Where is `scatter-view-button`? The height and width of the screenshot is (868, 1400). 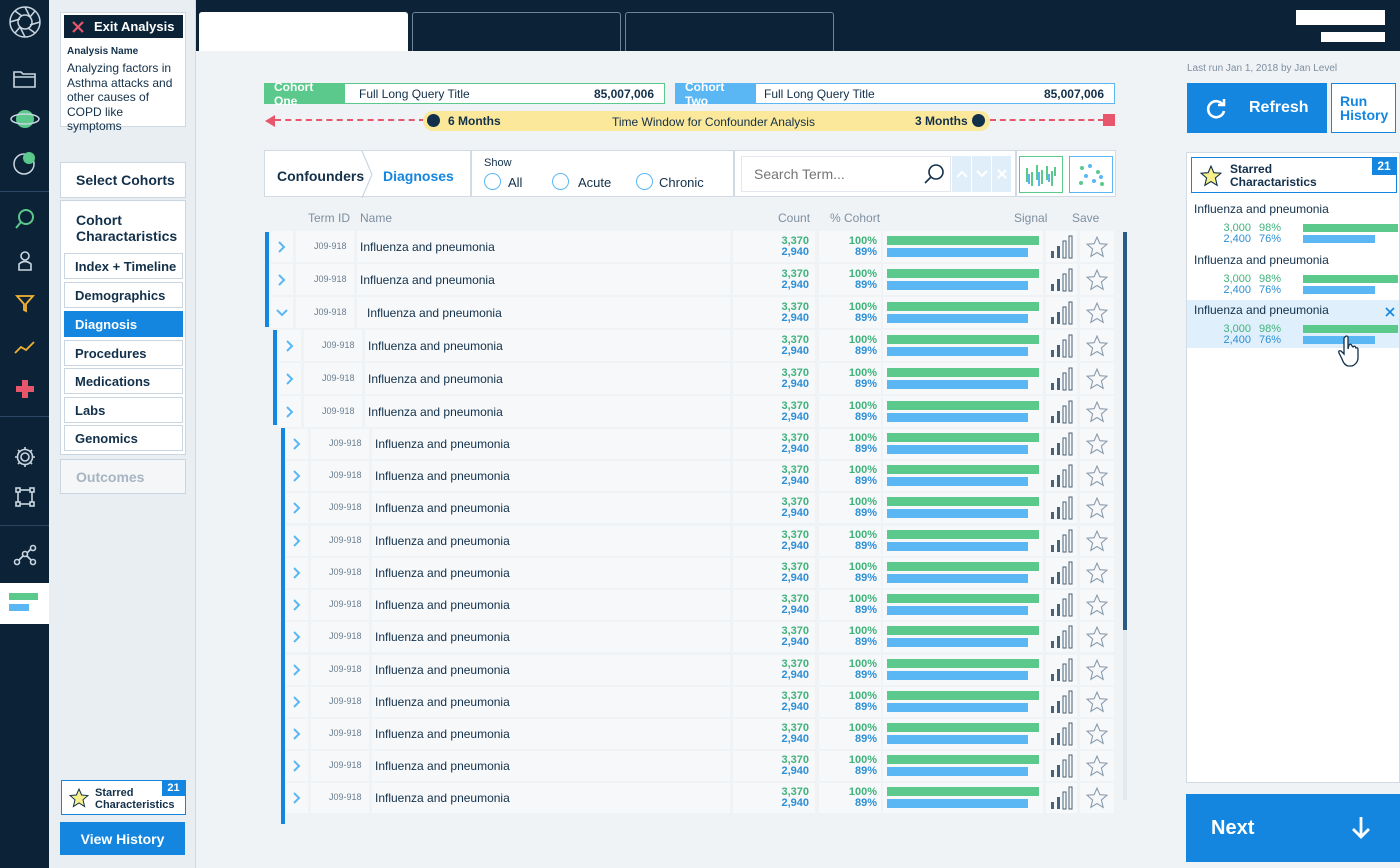
scatter-view-button is located at coordinates (1091, 174).